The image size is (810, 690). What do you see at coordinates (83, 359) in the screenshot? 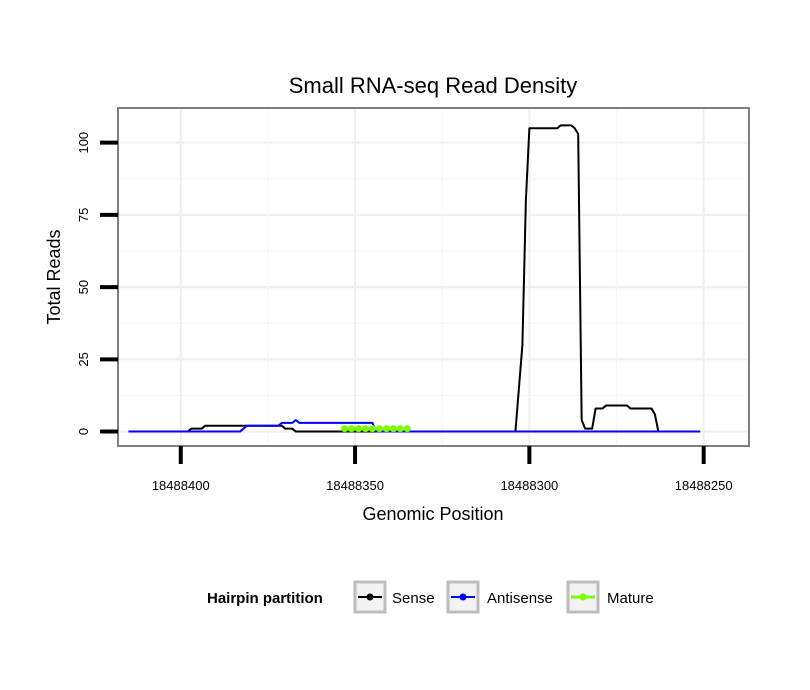
I see `y-tick-label: 25` at bounding box center [83, 359].